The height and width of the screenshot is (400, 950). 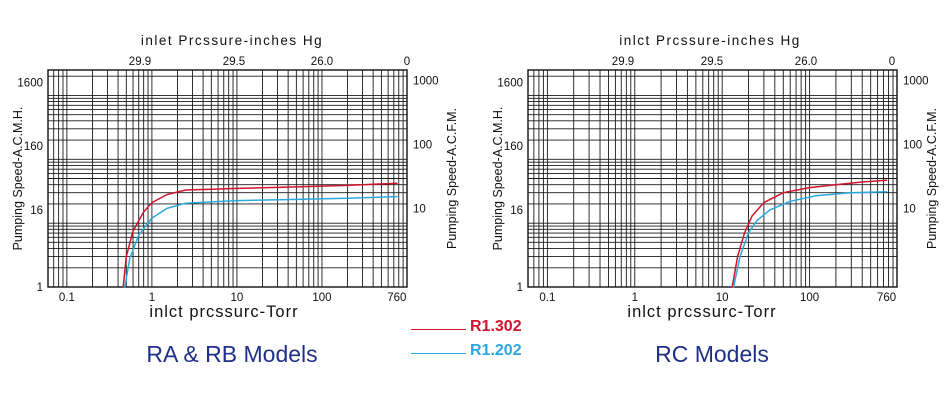 What do you see at coordinates (710, 40) in the screenshot?
I see `top-axis-label: inlct Prcssure-inches Hg` at bounding box center [710, 40].